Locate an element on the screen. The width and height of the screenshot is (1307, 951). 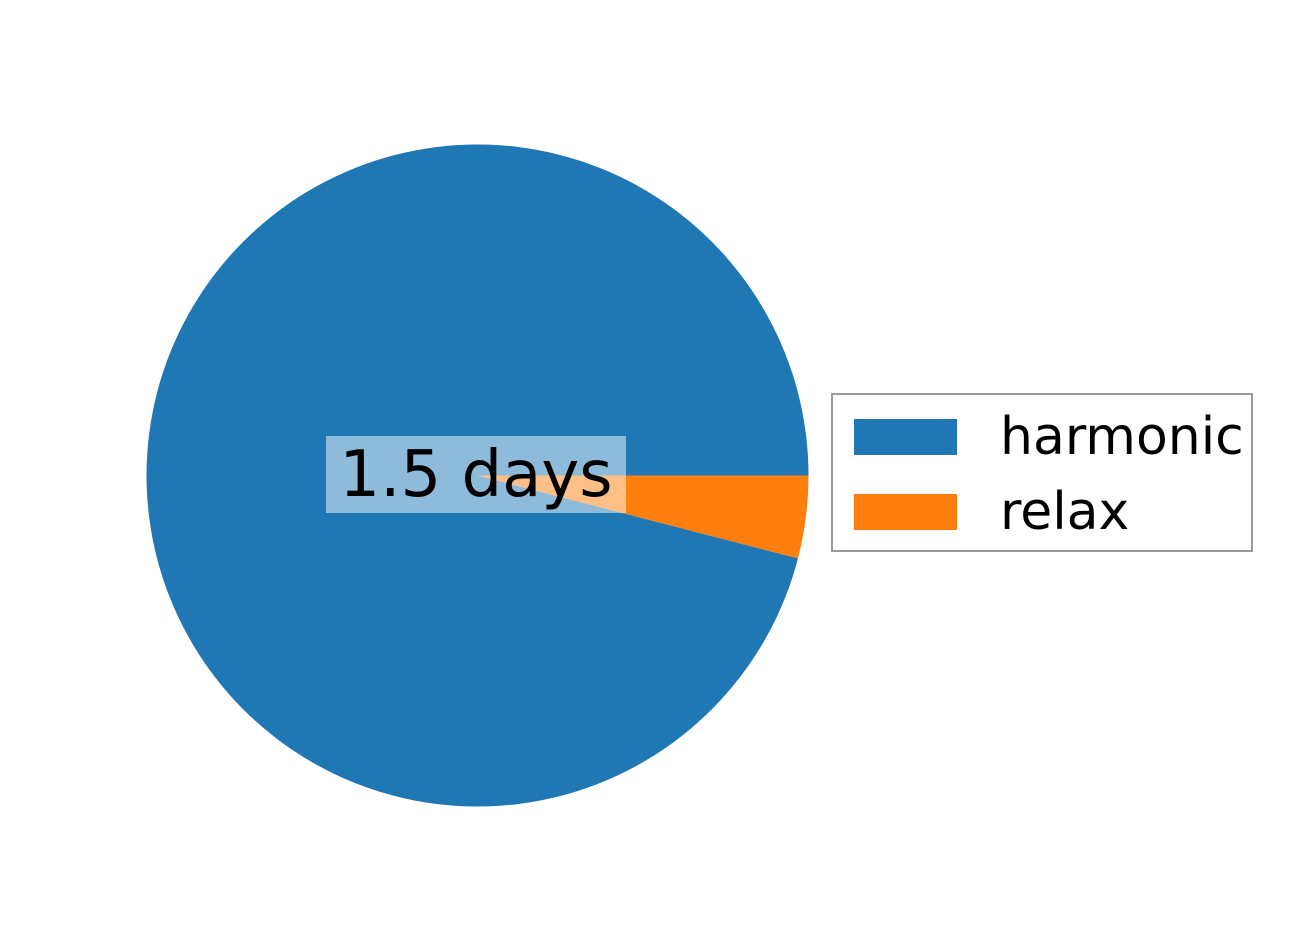
pie-slice-label-harmonic-text: 1.5 days is located at coordinates (476, 474).